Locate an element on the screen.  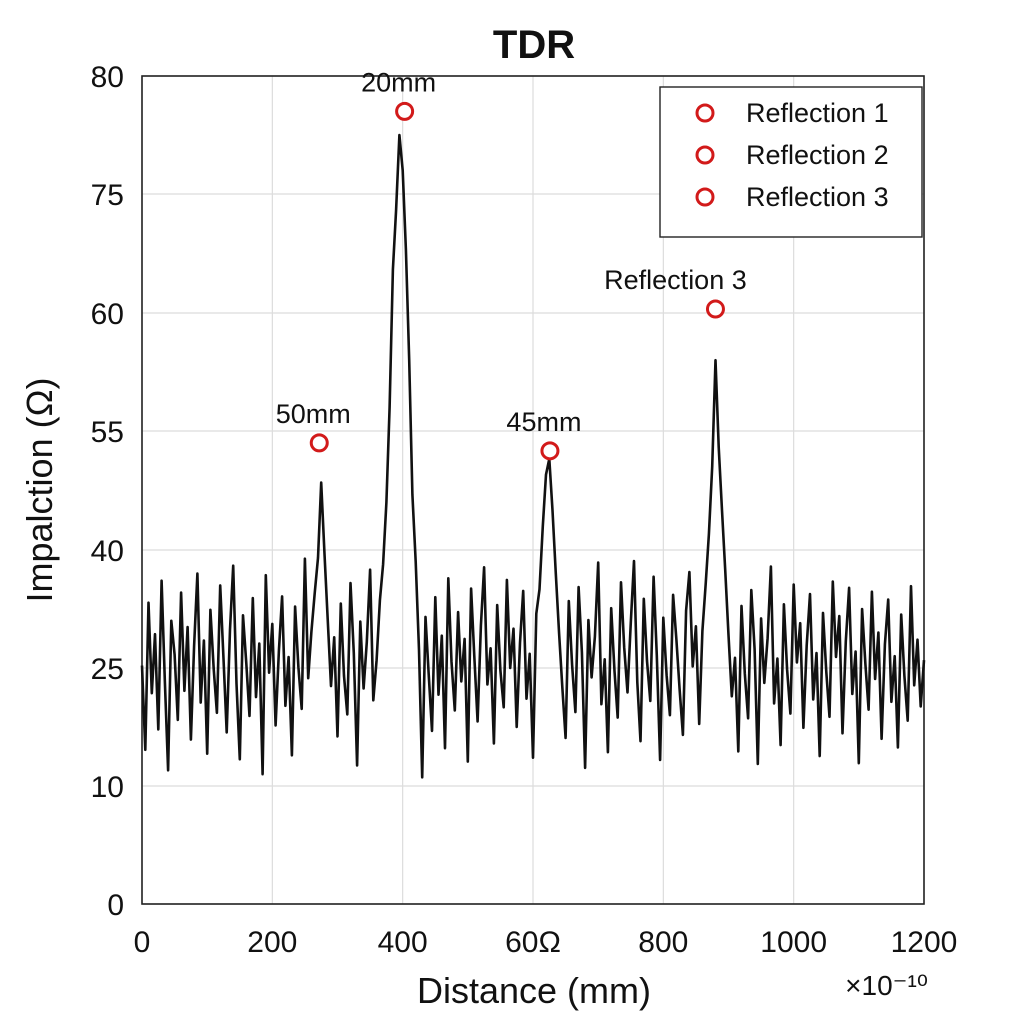
x-axis-label: Distance (mm) is located at coordinates (534, 990).